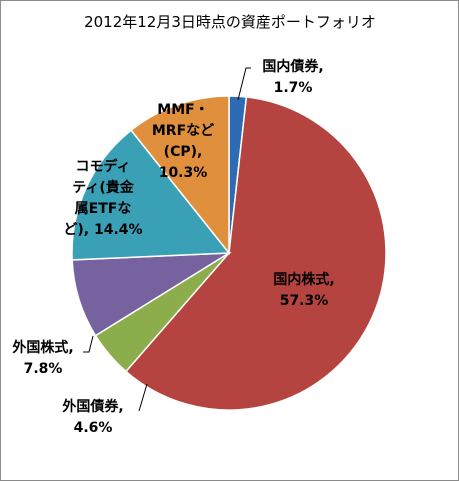  What do you see at coordinates (102, 166) in the screenshot?
I see `slice-label-line: コモディ` at bounding box center [102, 166].